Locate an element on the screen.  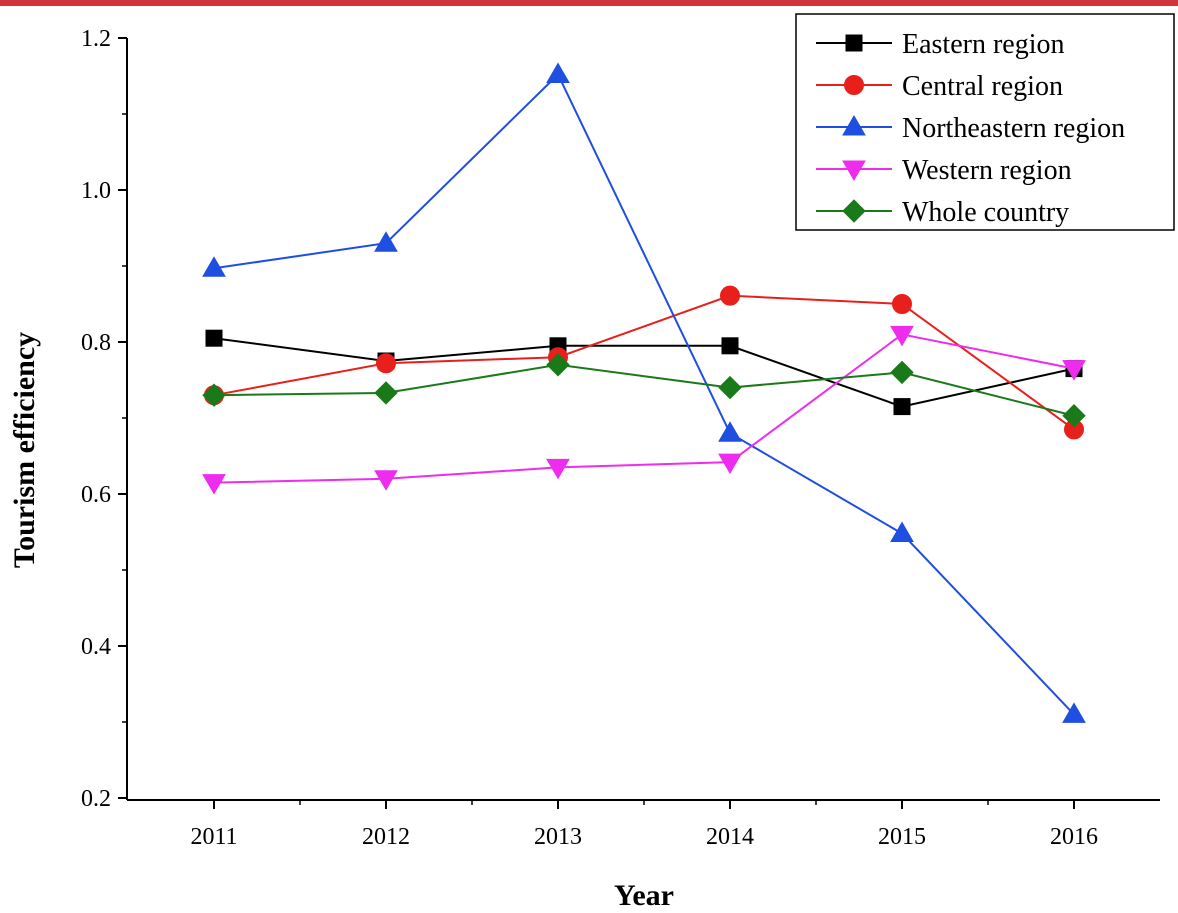
x-tick-label: 2015 is located at coordinates (902, 837).